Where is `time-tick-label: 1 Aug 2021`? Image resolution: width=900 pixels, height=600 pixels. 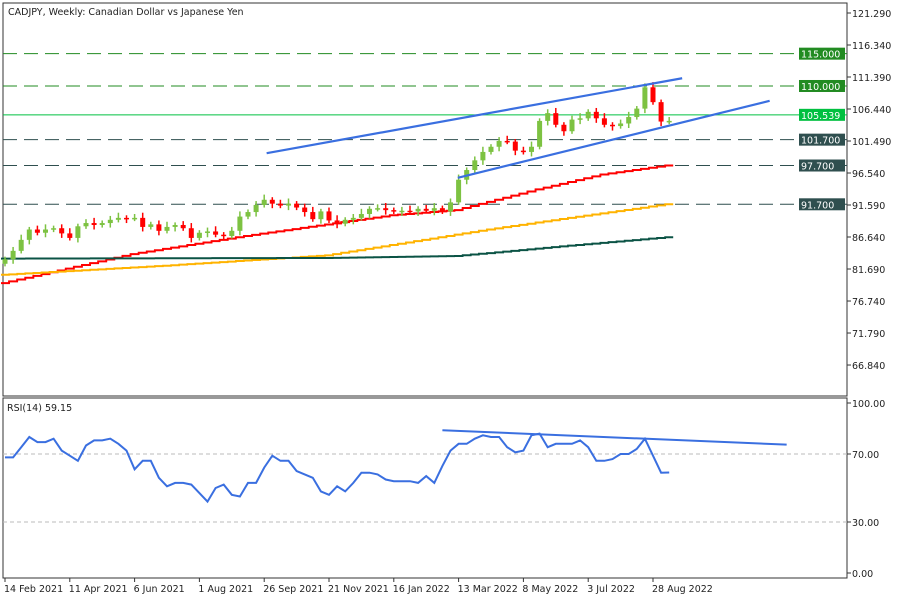 time-tick-label: 1 Aug 2021 is located at coordinates (225, 589).